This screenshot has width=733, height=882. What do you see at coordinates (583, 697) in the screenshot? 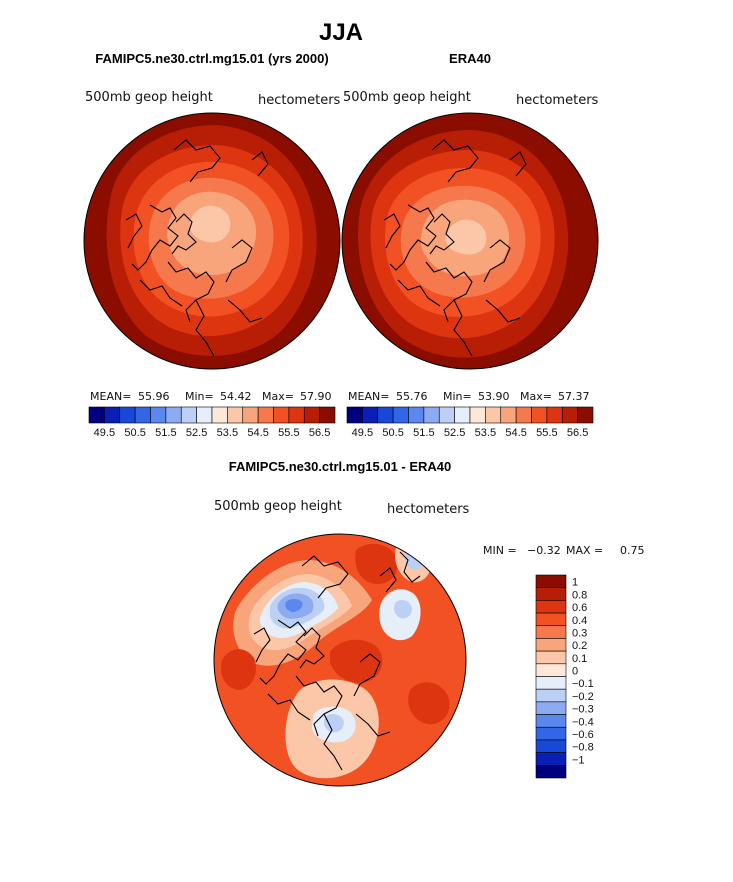
I see `colorbar-tick-label: −0.2` at bounding box center [583, 697].